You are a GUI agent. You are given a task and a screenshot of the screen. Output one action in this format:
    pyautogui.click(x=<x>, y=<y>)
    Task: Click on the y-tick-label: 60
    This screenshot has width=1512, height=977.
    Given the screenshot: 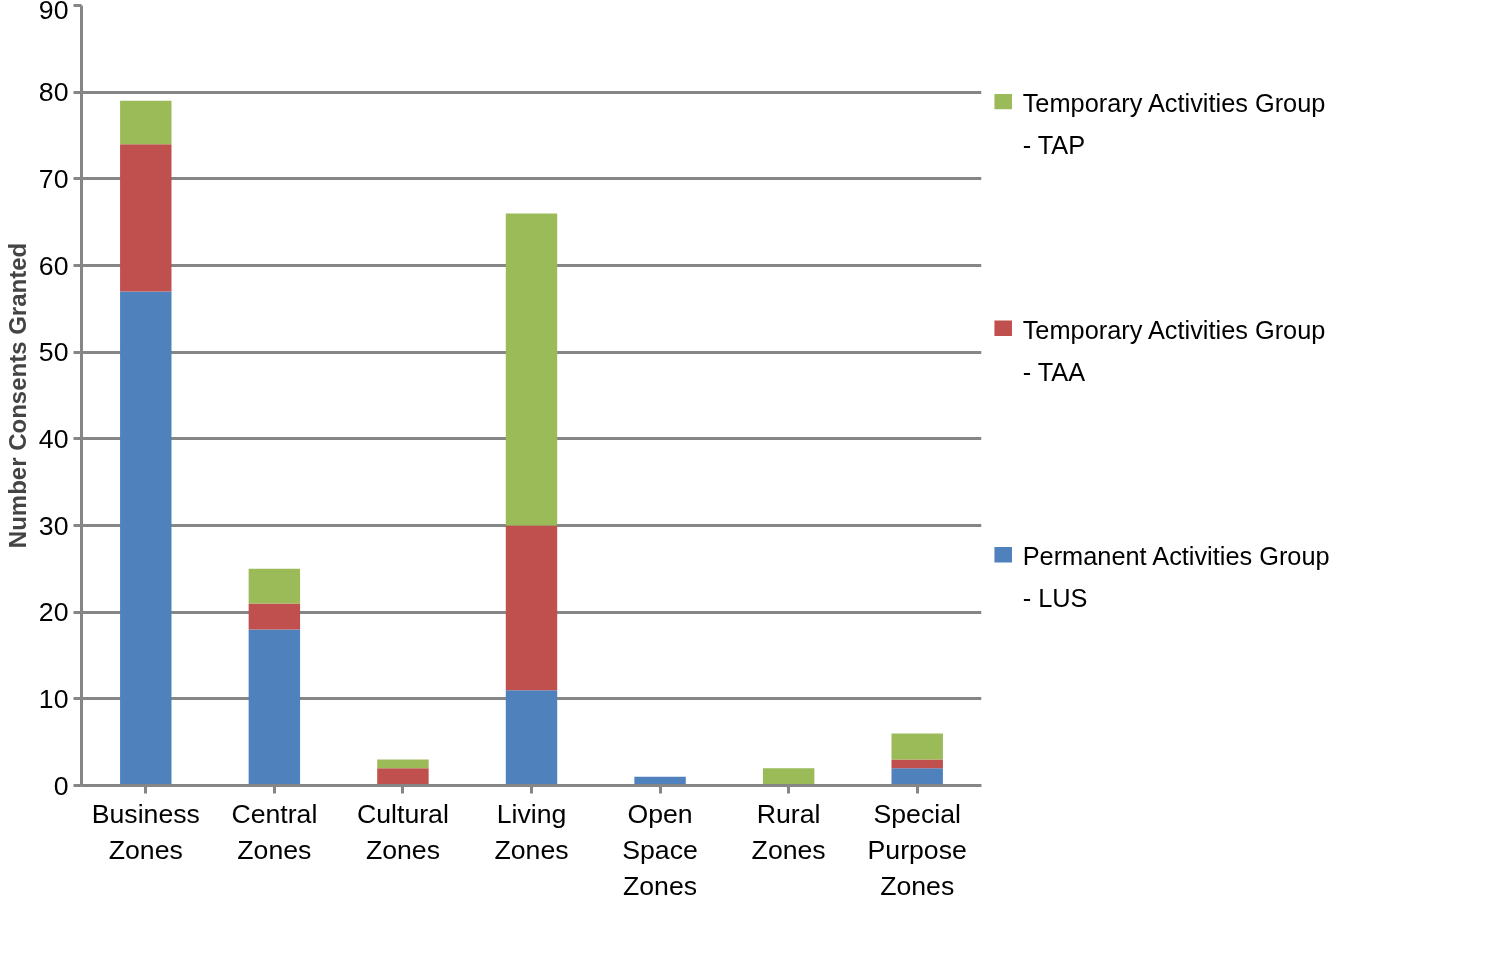 What is the action you would take?
    pyautogui.click(x=53, y=265)
    